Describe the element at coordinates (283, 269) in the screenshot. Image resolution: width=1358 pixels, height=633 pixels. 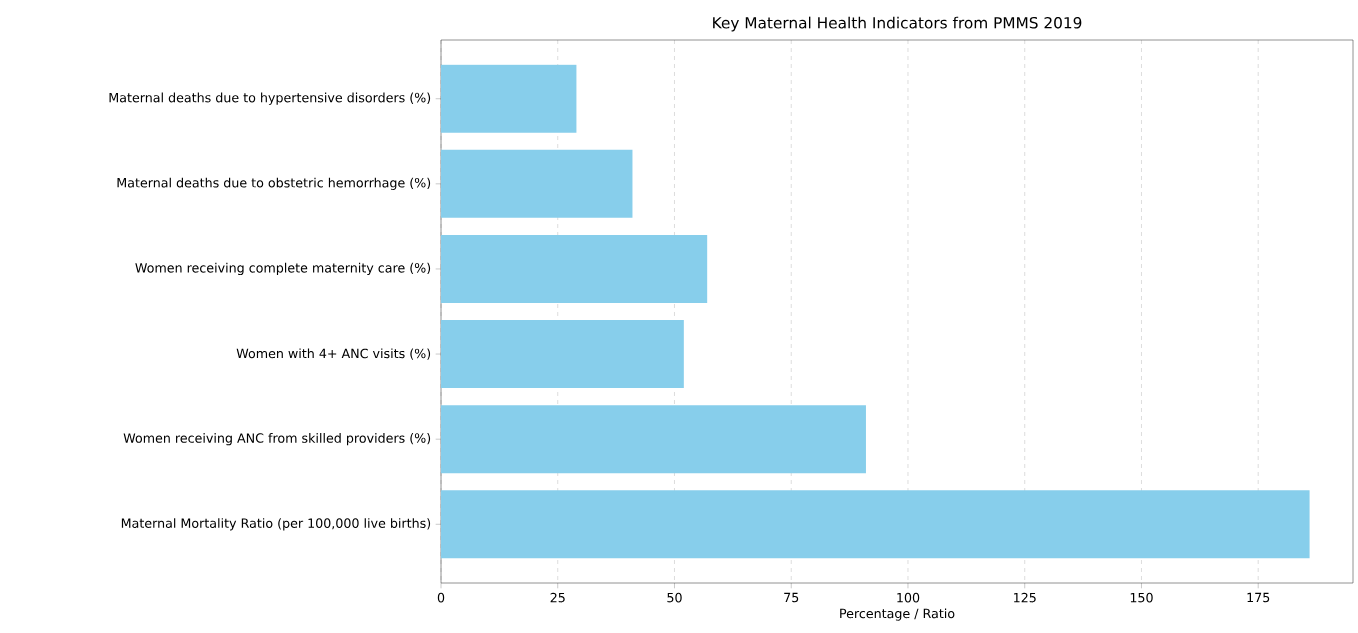
I see `y-tick-label: Women receiving complete maternity care (%)` at that location.